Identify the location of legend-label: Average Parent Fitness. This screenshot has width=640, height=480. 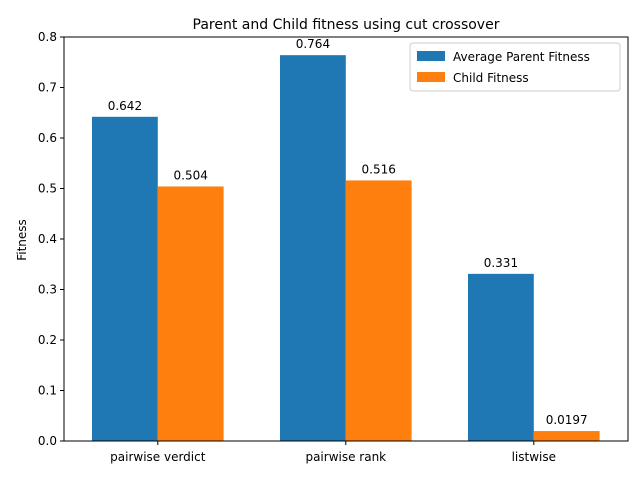
(521, 57).